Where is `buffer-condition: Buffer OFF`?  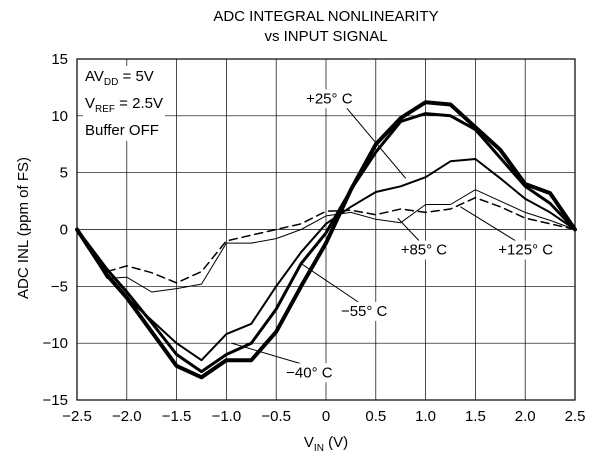
buffer-condition: Buffer OFF is located at coordinates (122, 130).